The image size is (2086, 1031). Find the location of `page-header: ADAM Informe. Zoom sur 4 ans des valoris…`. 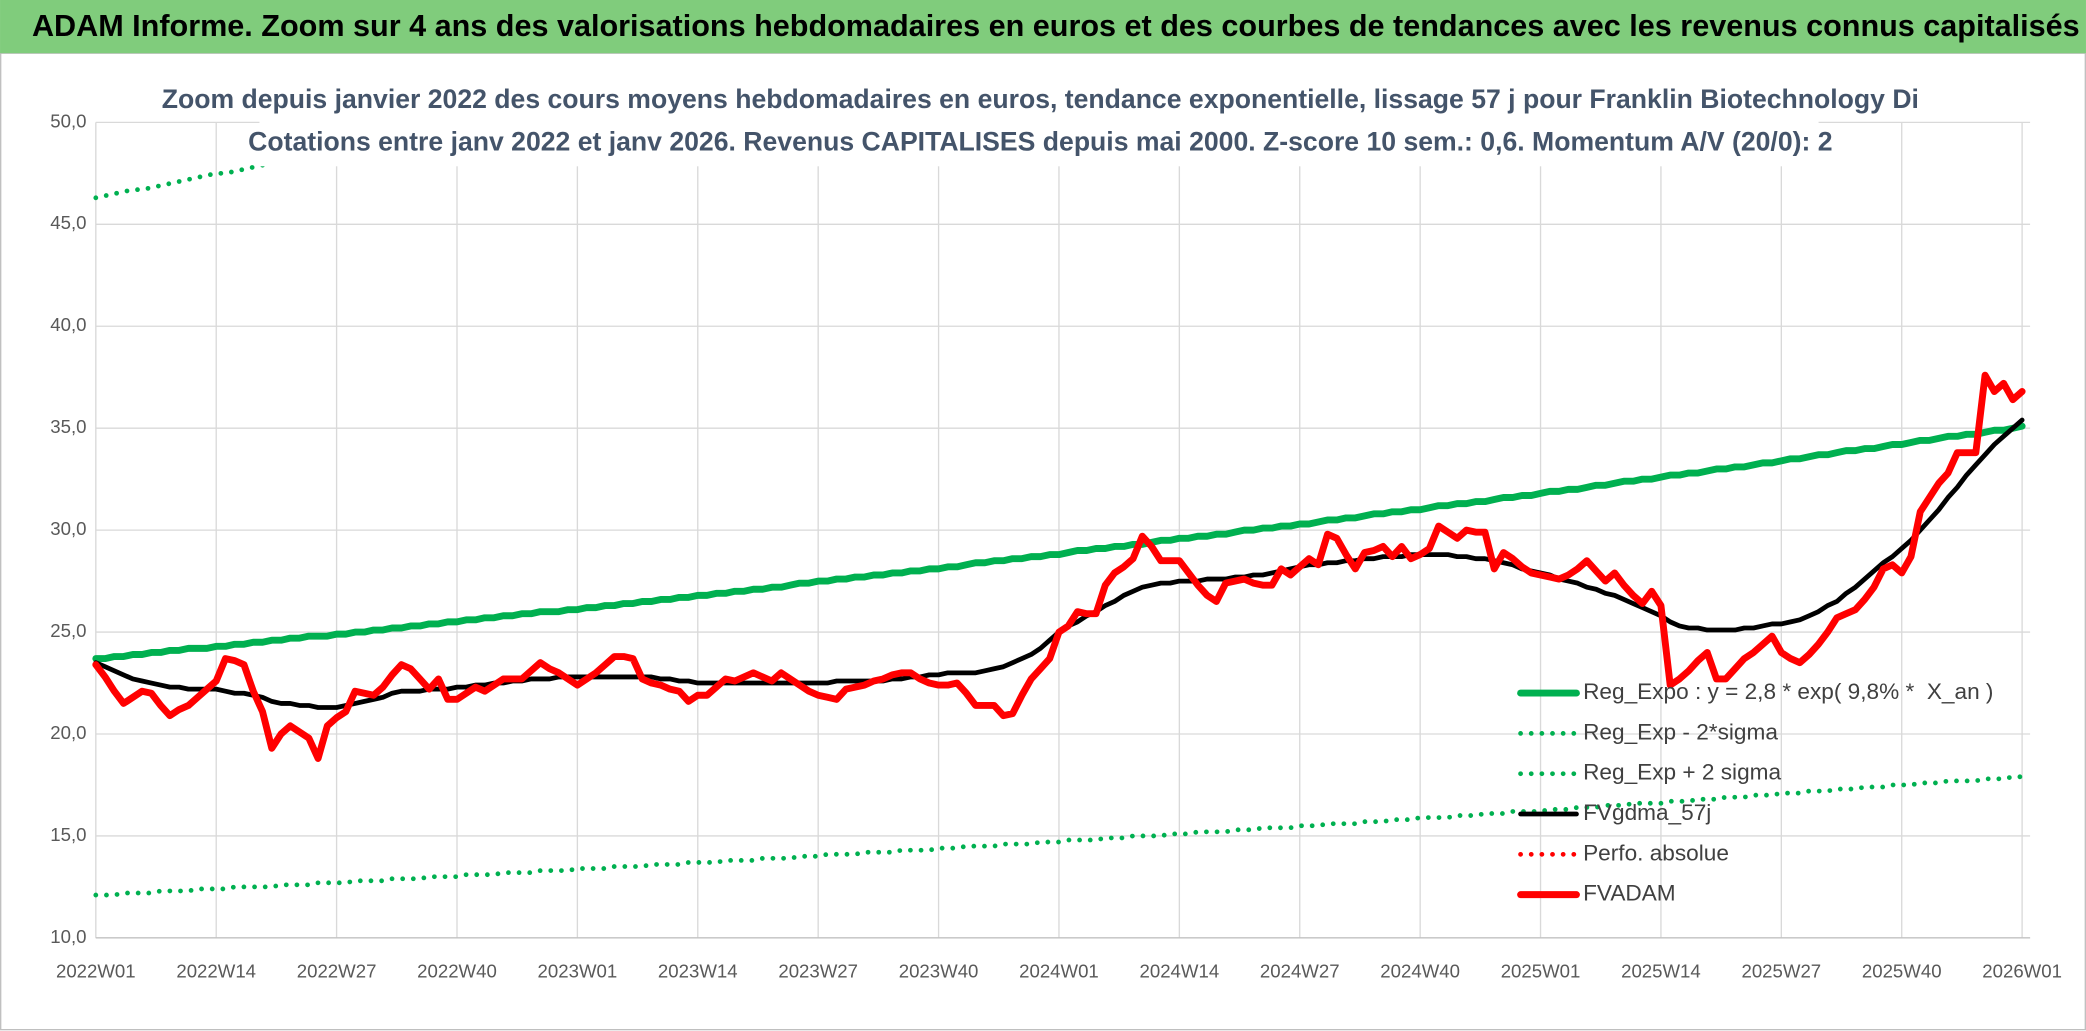

page-header: ADAM Informe. Zoom sur 4 ans des valoris… is located at coordinates (1056, 26).